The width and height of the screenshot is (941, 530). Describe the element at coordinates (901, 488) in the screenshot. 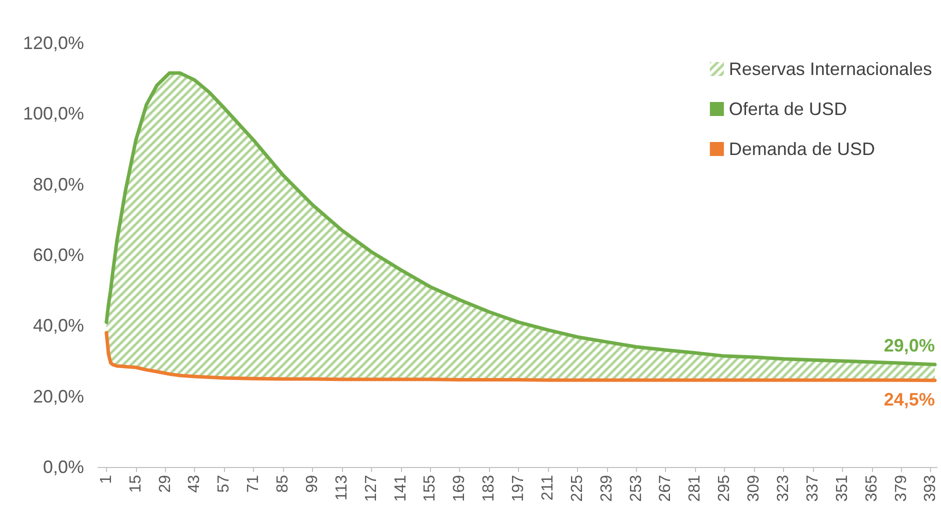

I see `x-tick-label: 379` at that location.